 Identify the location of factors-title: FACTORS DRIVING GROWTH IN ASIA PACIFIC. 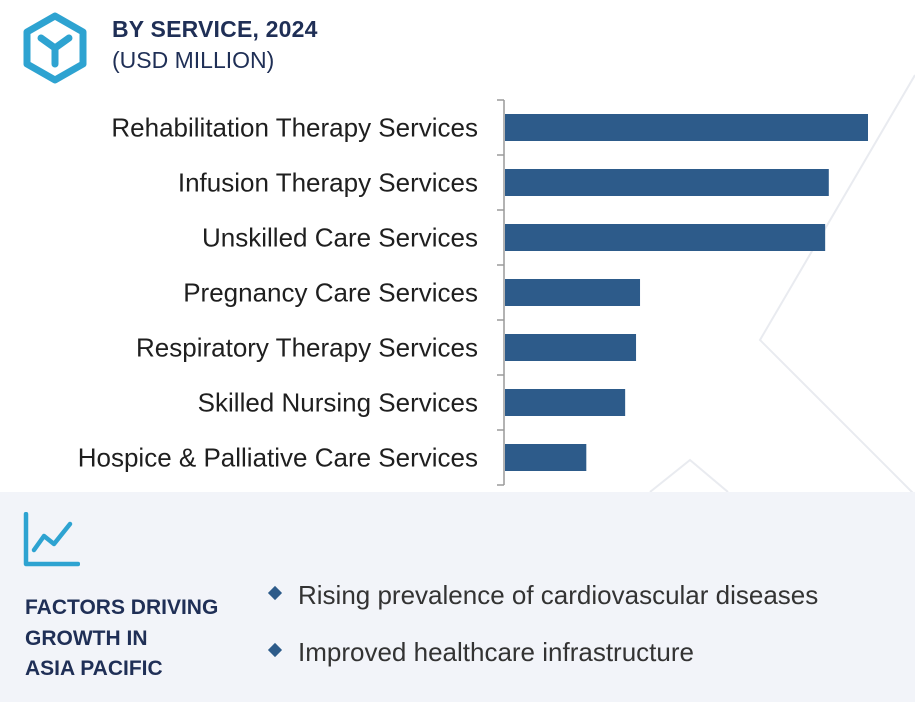
(121, 639).